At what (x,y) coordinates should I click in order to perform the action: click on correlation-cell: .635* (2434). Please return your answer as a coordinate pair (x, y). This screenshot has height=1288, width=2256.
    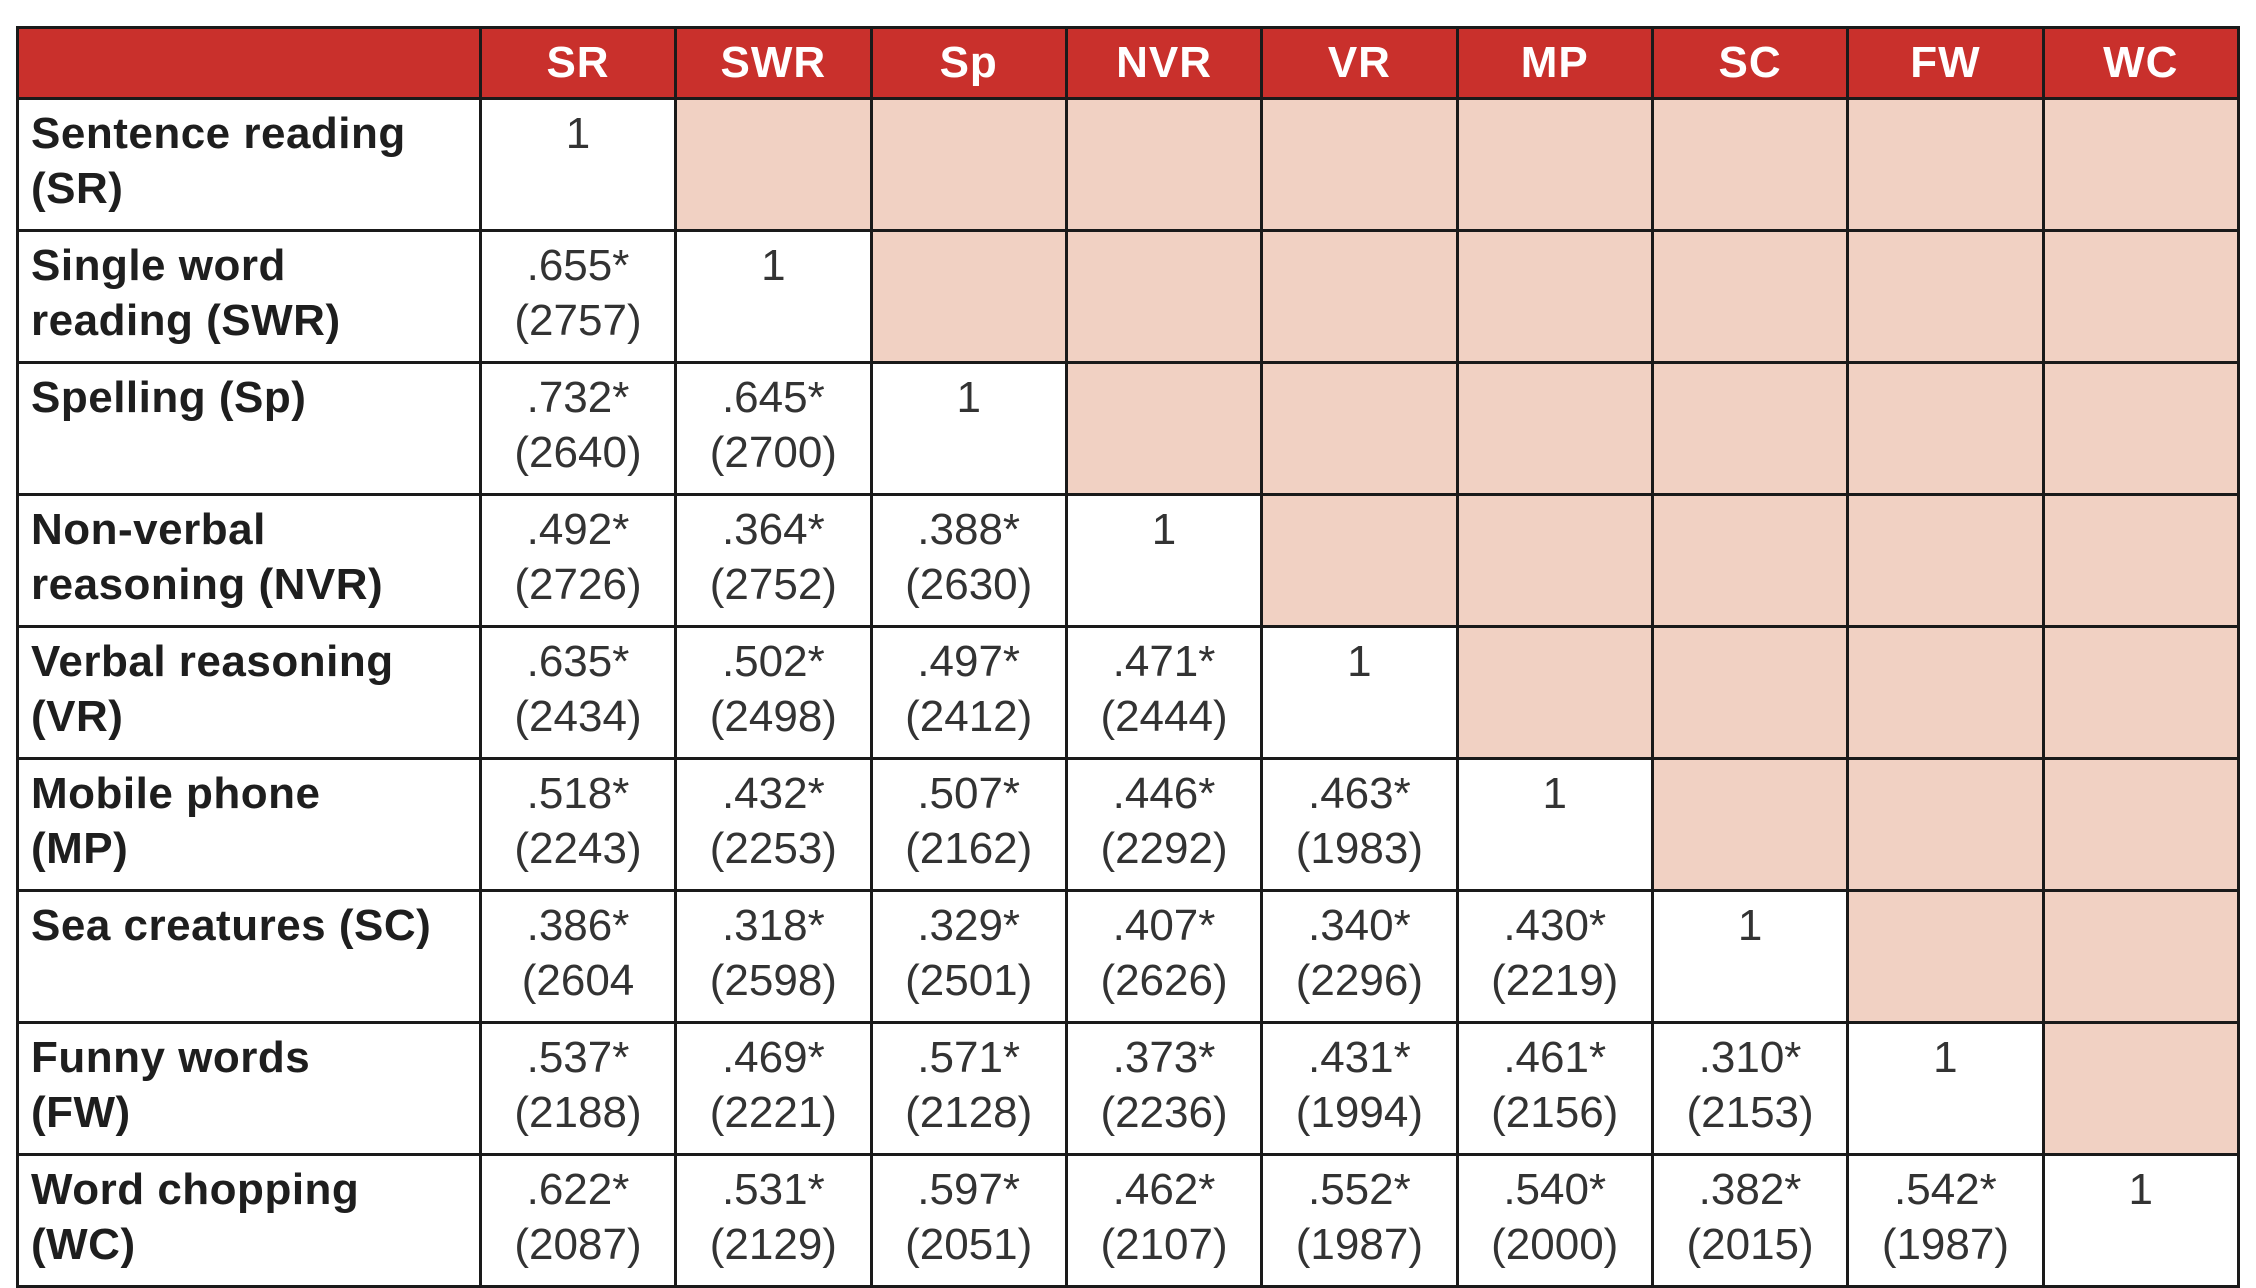
    Looking at the image, I should click on (578, 692).